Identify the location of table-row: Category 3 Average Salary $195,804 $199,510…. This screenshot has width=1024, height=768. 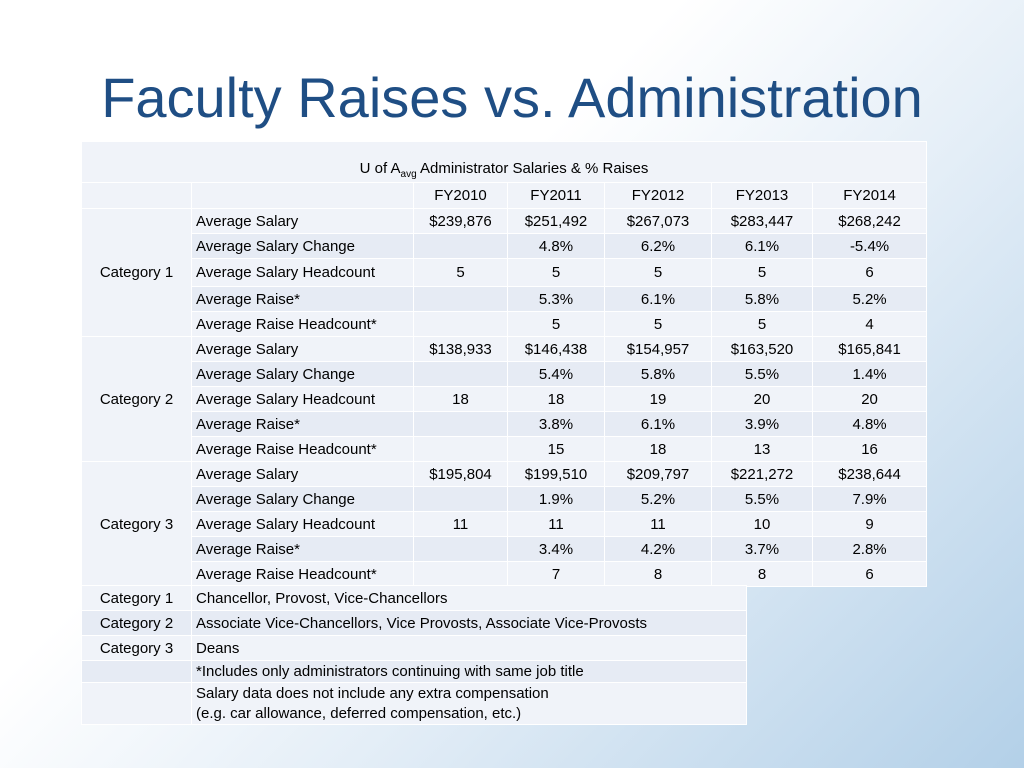
(504, 524).